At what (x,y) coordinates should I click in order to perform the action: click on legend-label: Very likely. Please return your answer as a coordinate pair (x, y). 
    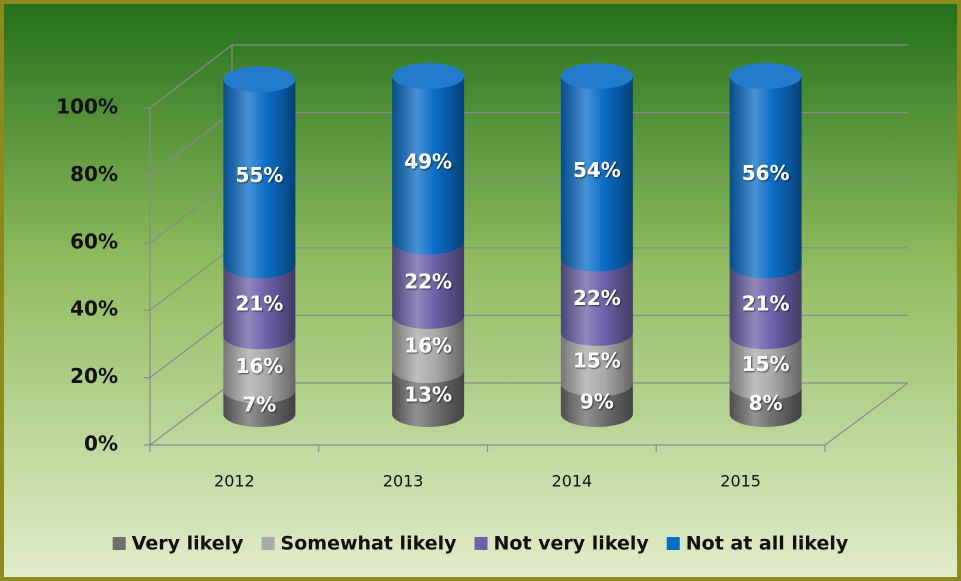
    Looking at the image, I should click on (188, 544).